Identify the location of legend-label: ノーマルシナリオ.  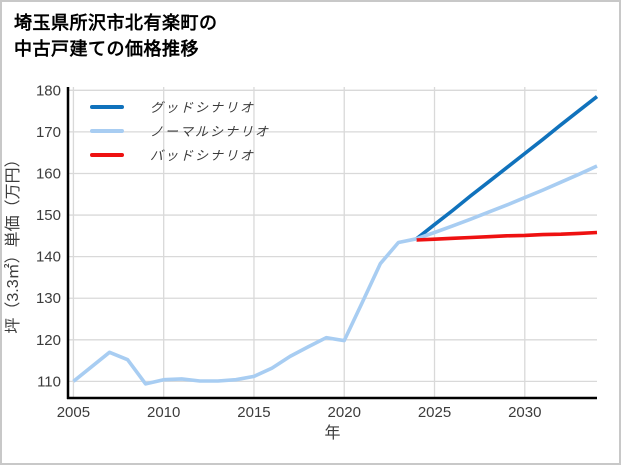
(210, 131).